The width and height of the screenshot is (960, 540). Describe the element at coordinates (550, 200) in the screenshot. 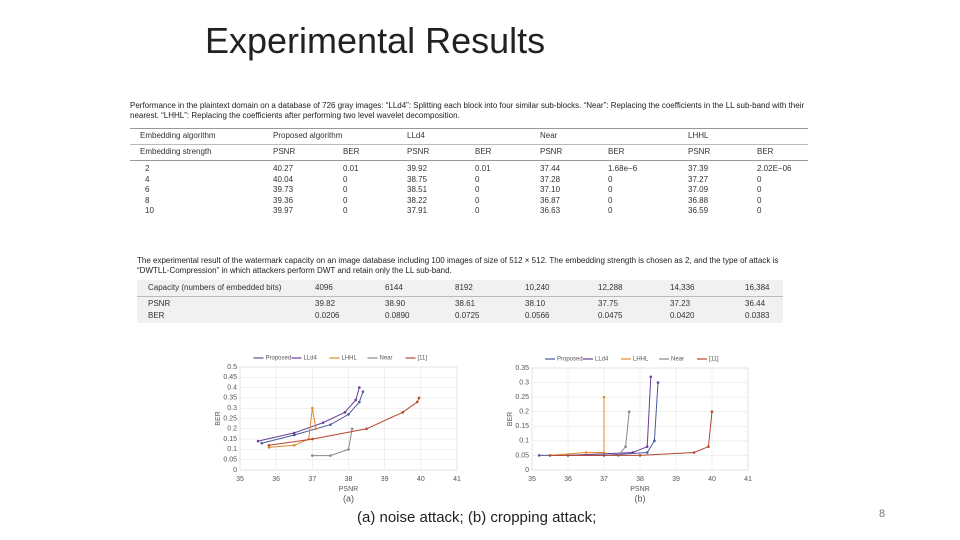

I see `table-cell: 36.87` at that location.